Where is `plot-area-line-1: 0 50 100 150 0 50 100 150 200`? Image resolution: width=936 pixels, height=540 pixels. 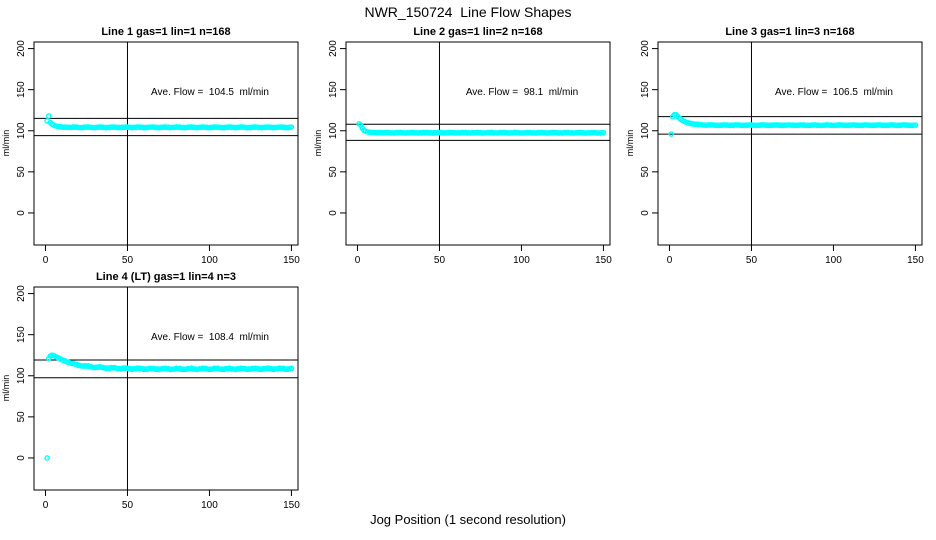
plot-area-line-1: 0 50 100 150 0 50 100 150 200 is located at coordinates (158, 153).